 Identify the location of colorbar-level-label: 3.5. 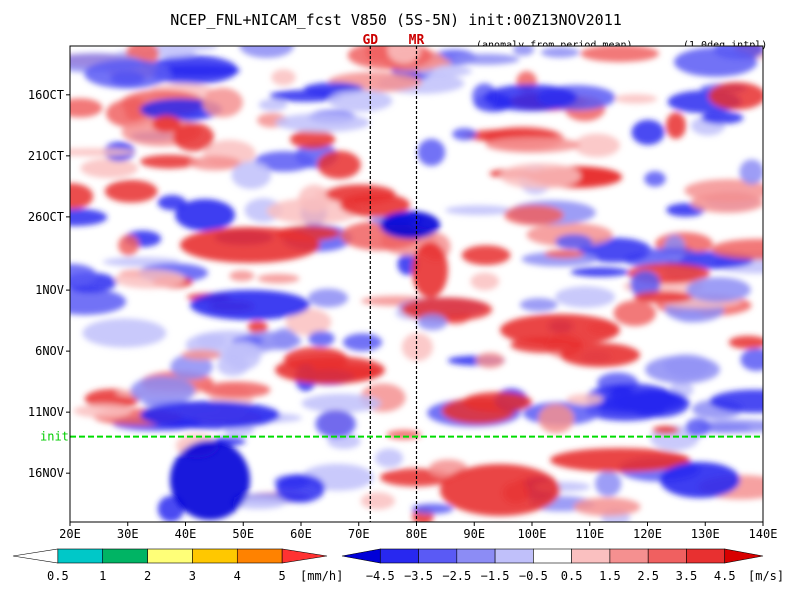
(687, 576).